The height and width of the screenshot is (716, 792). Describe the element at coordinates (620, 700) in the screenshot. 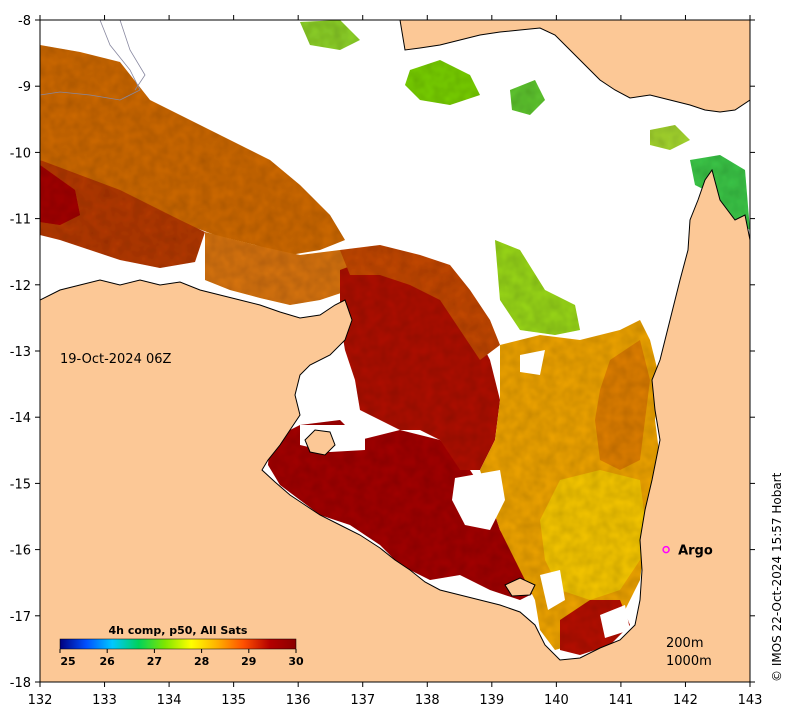

I see `x-tick-label: 141` at that location.